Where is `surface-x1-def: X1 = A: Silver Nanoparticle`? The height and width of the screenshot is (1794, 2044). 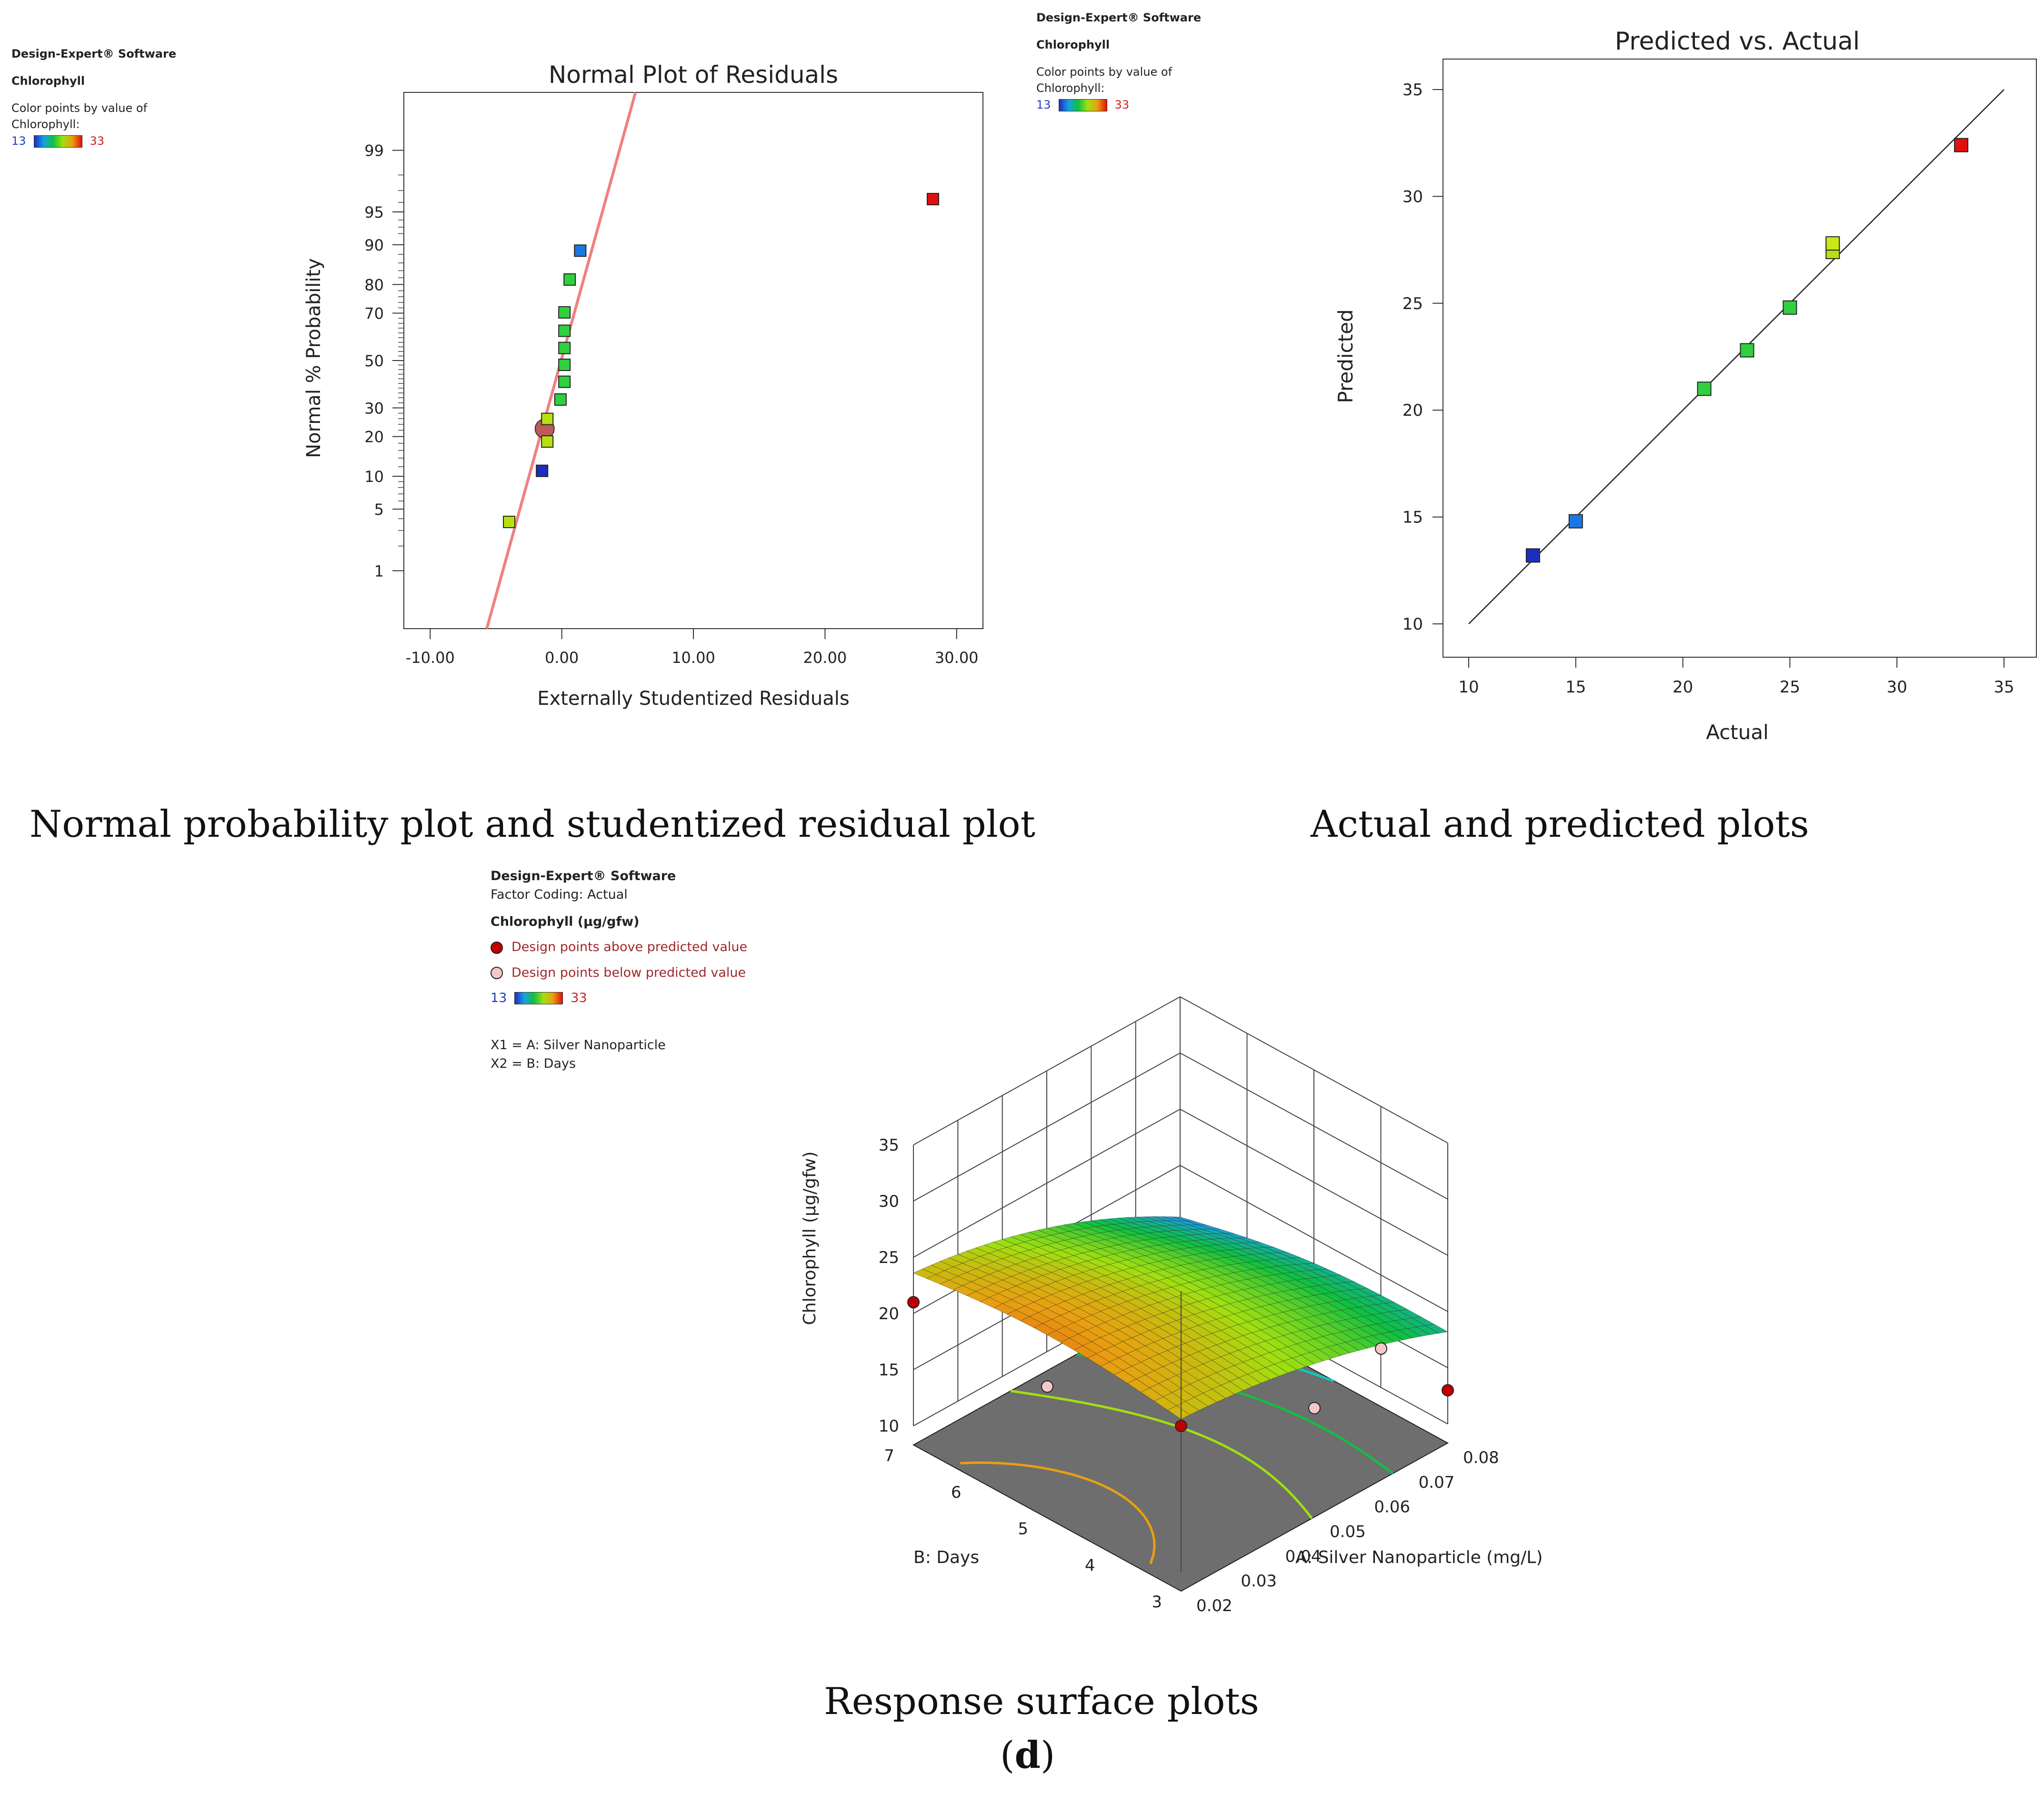 surface-x1-def: X1 = A: Silver Nanoparticle is located at coordinates (578, 1044).